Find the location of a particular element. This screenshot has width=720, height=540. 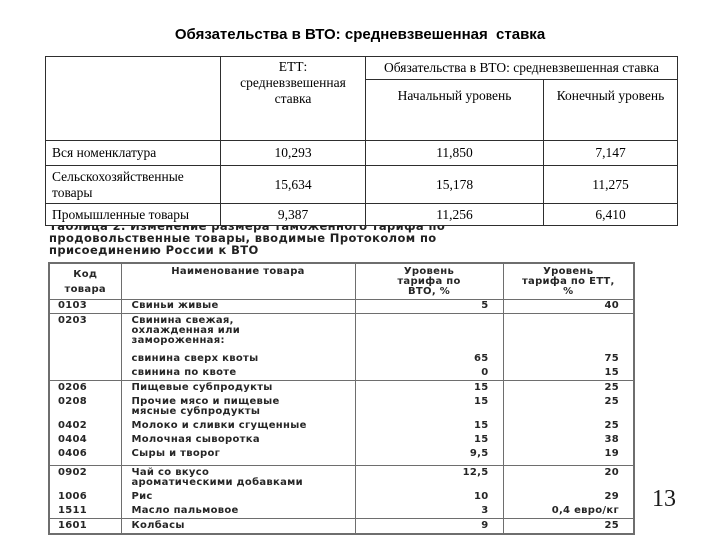

wto-tariff-value-cell is located at coordinates (428, 332).